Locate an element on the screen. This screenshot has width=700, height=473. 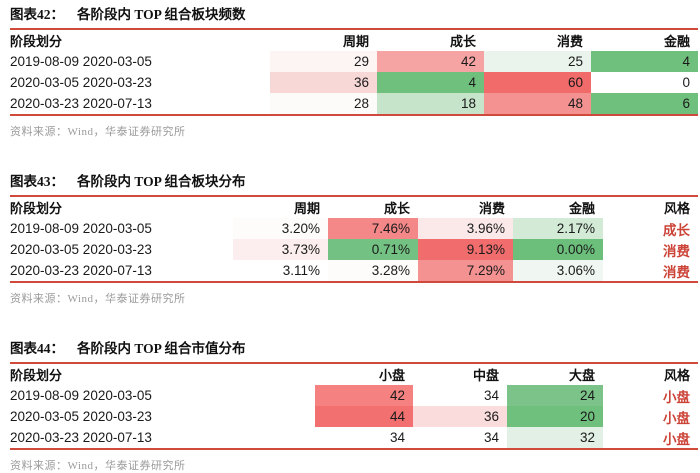
heat-cell: 24 is located at coordinates (555, 395).